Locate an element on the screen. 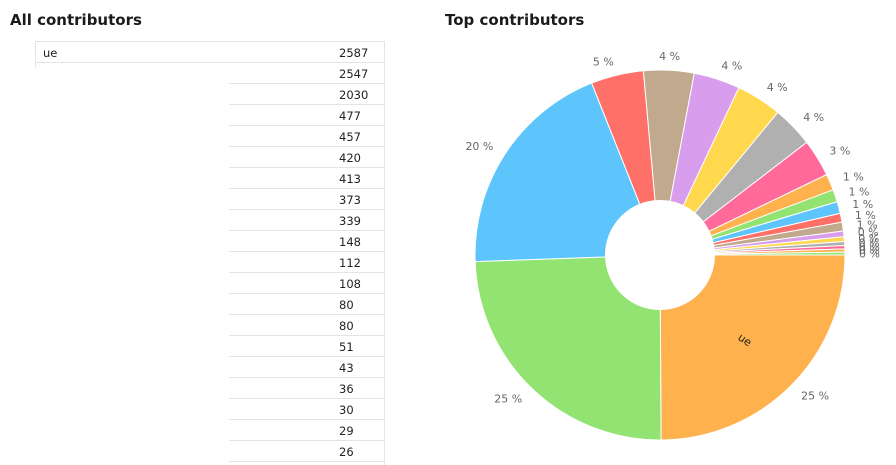 This screenshot has width=896, height=465. contribution-count: 148 is located at coordinates (350, 242).